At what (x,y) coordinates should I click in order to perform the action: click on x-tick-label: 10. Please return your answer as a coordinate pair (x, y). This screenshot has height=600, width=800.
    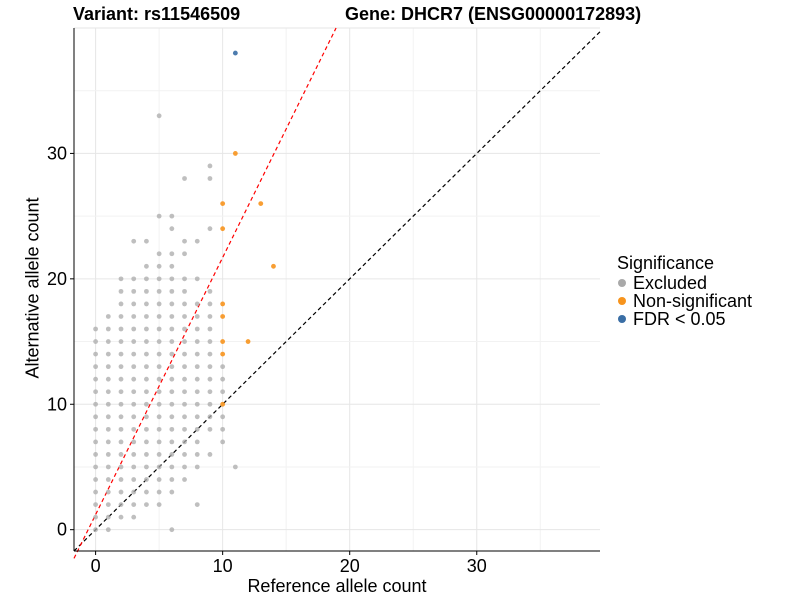
    Looking at the image, I should click on (223, 566).